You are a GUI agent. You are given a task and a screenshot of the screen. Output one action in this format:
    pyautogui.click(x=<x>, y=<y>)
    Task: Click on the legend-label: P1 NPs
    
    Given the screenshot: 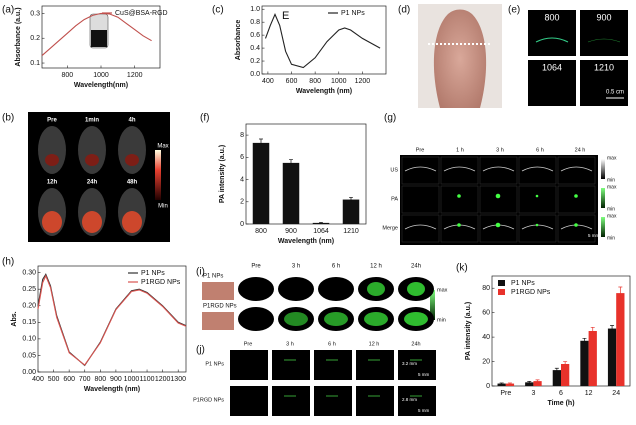 What is the action you would take?
    pyautogui.click(x=153, y=273)
    